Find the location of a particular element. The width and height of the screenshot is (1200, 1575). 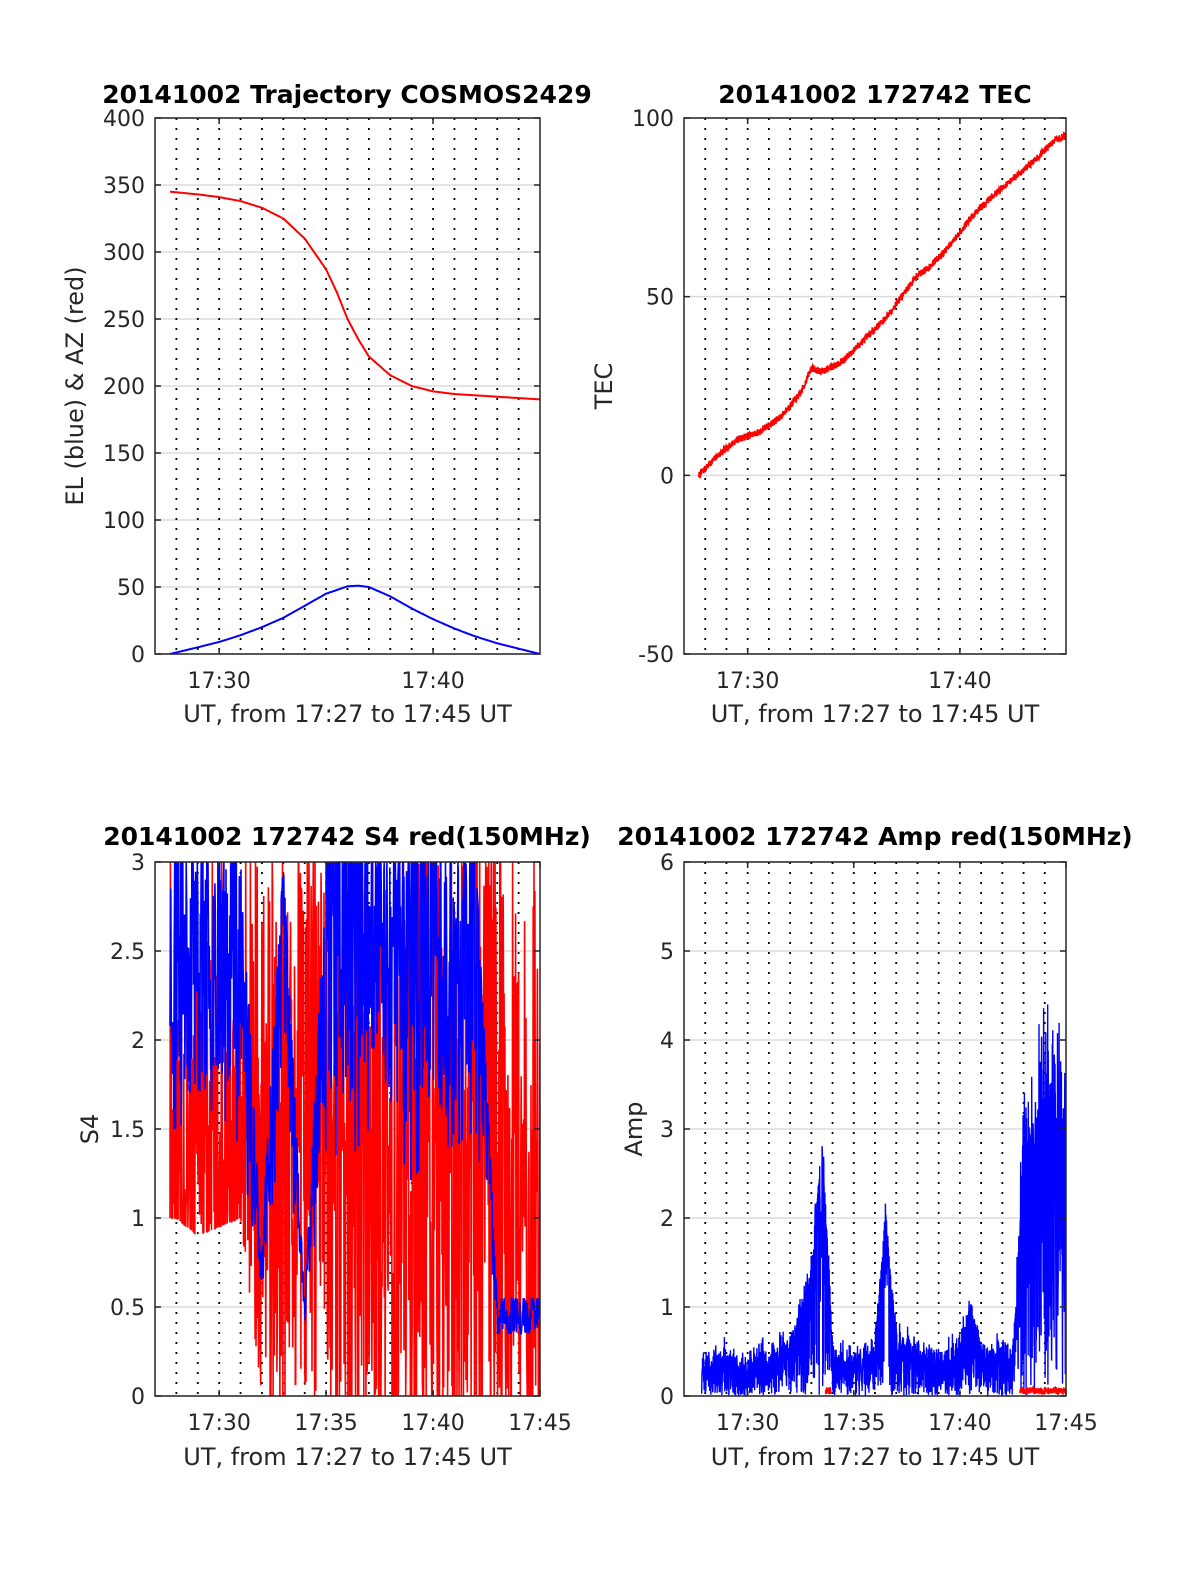

ytick-label: 300 is located at coordinates (124, 253).